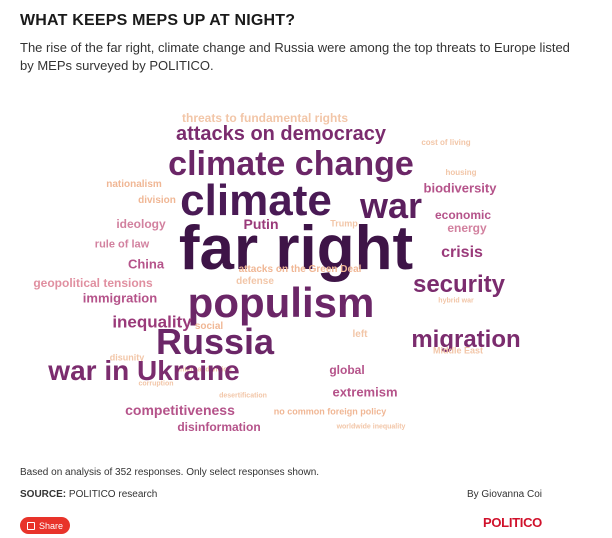 This screenshot has width=612, height=538. Describe the element at coordinates (296, 248) in the screenshot. I see `cloud-word: far right` at that location.